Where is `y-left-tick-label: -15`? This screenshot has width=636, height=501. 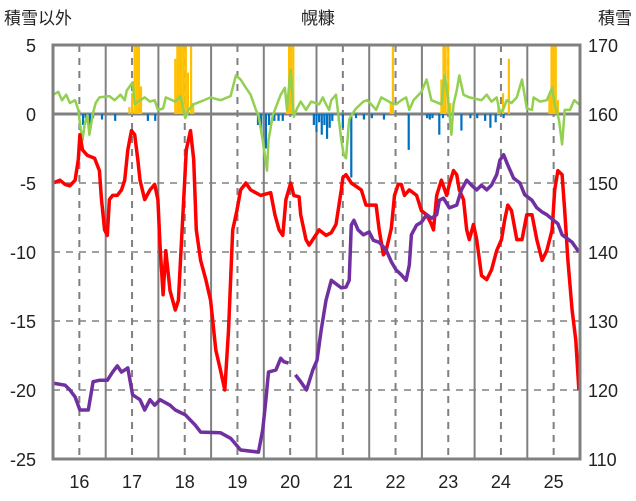
y-left-tick-label: -15 is located at coordinates (23, 322).